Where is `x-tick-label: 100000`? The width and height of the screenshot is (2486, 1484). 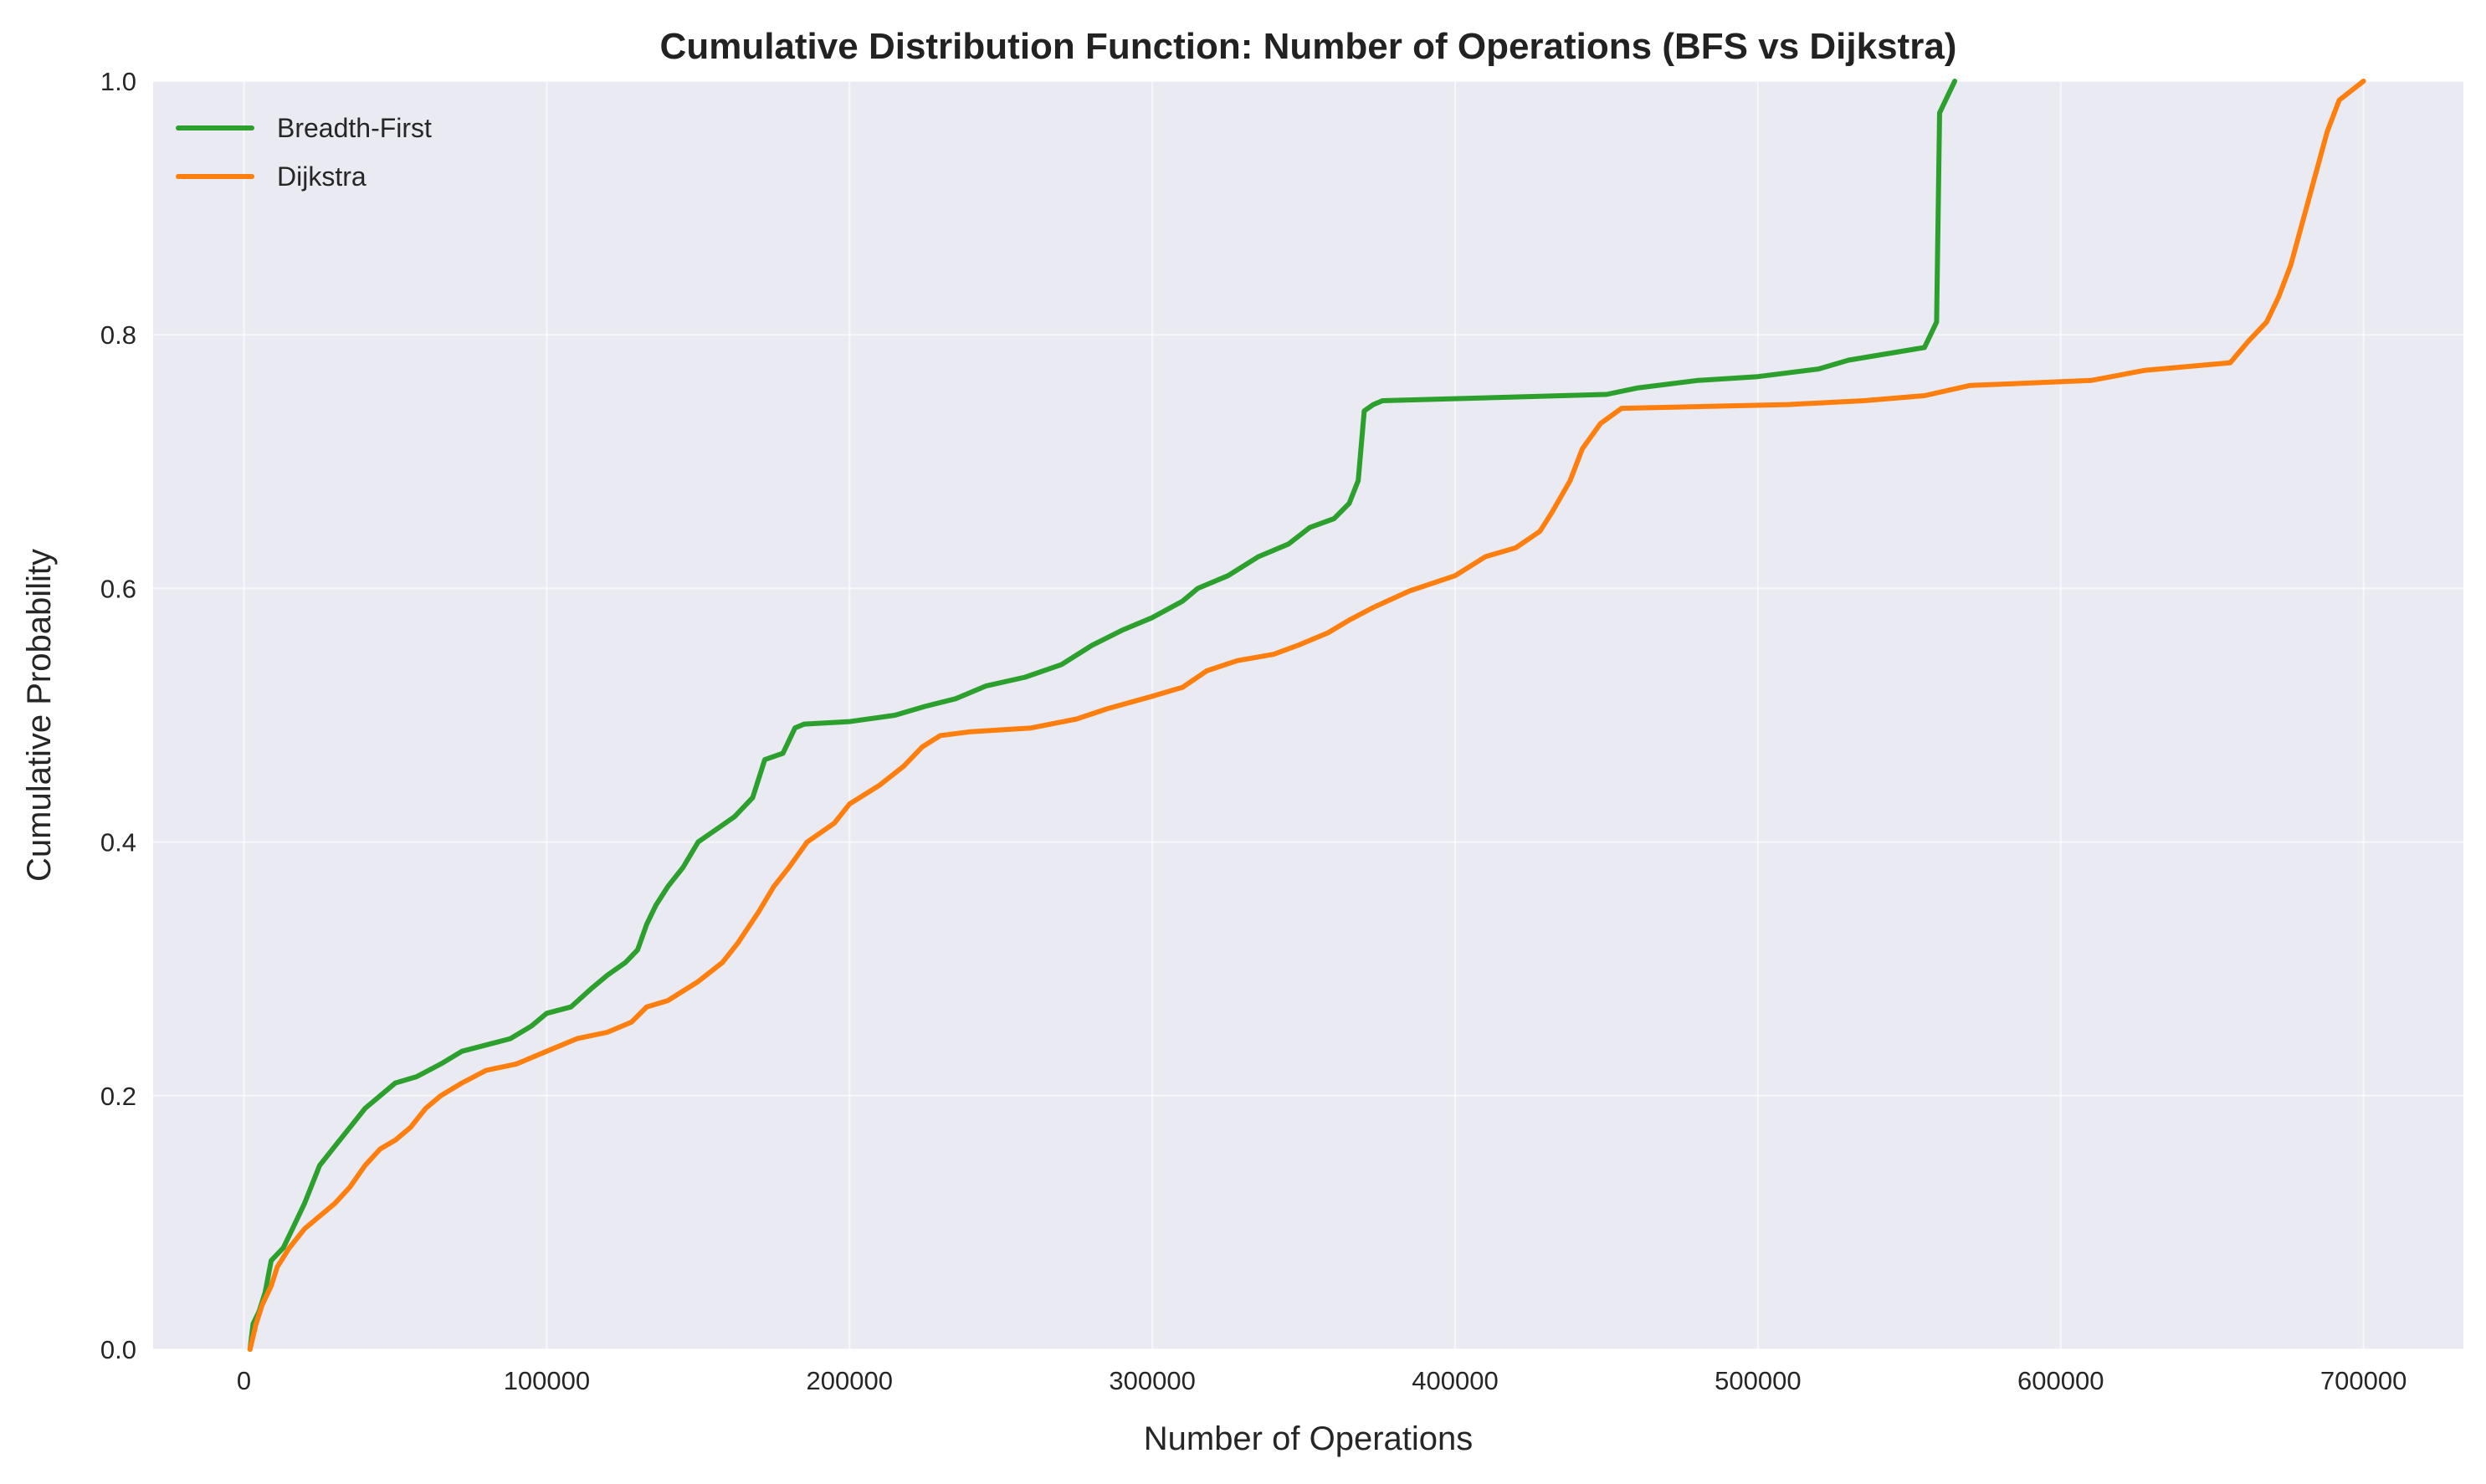
x-tick-label: 100000 is located at coordinates (547, 1380).